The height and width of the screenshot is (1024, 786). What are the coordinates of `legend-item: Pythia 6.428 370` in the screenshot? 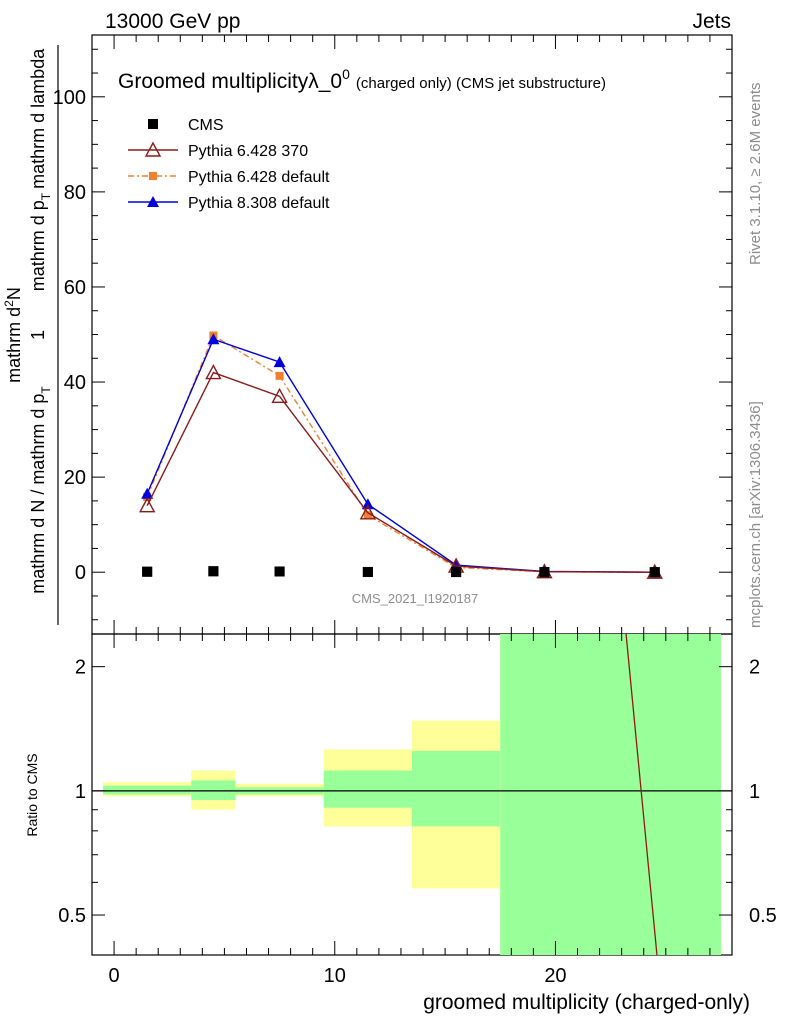 It's located at (218, 150).